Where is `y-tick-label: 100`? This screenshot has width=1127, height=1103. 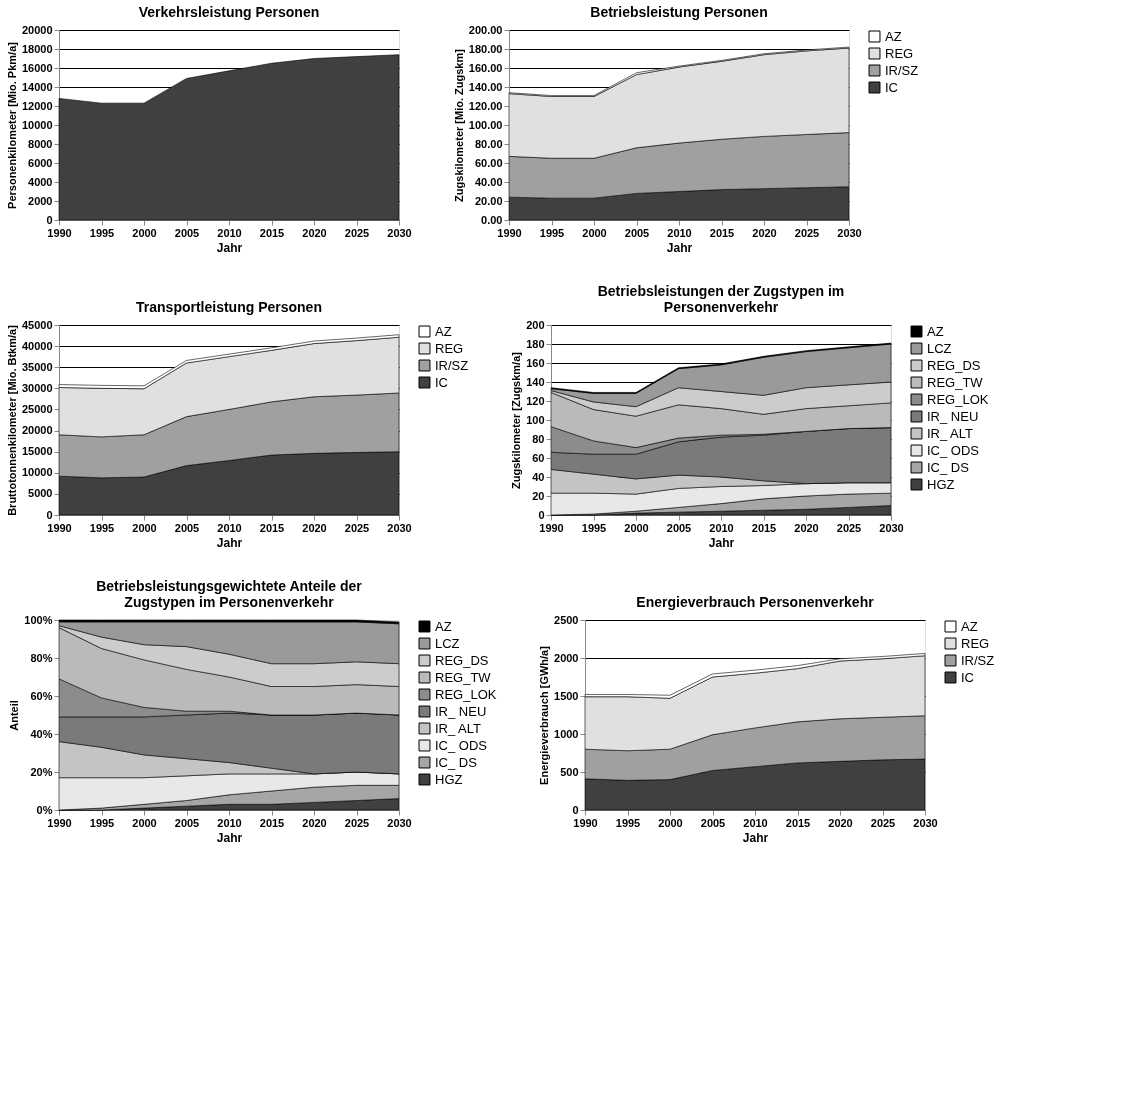 y-tick-label: 100 is located at coordinates (535, 419).